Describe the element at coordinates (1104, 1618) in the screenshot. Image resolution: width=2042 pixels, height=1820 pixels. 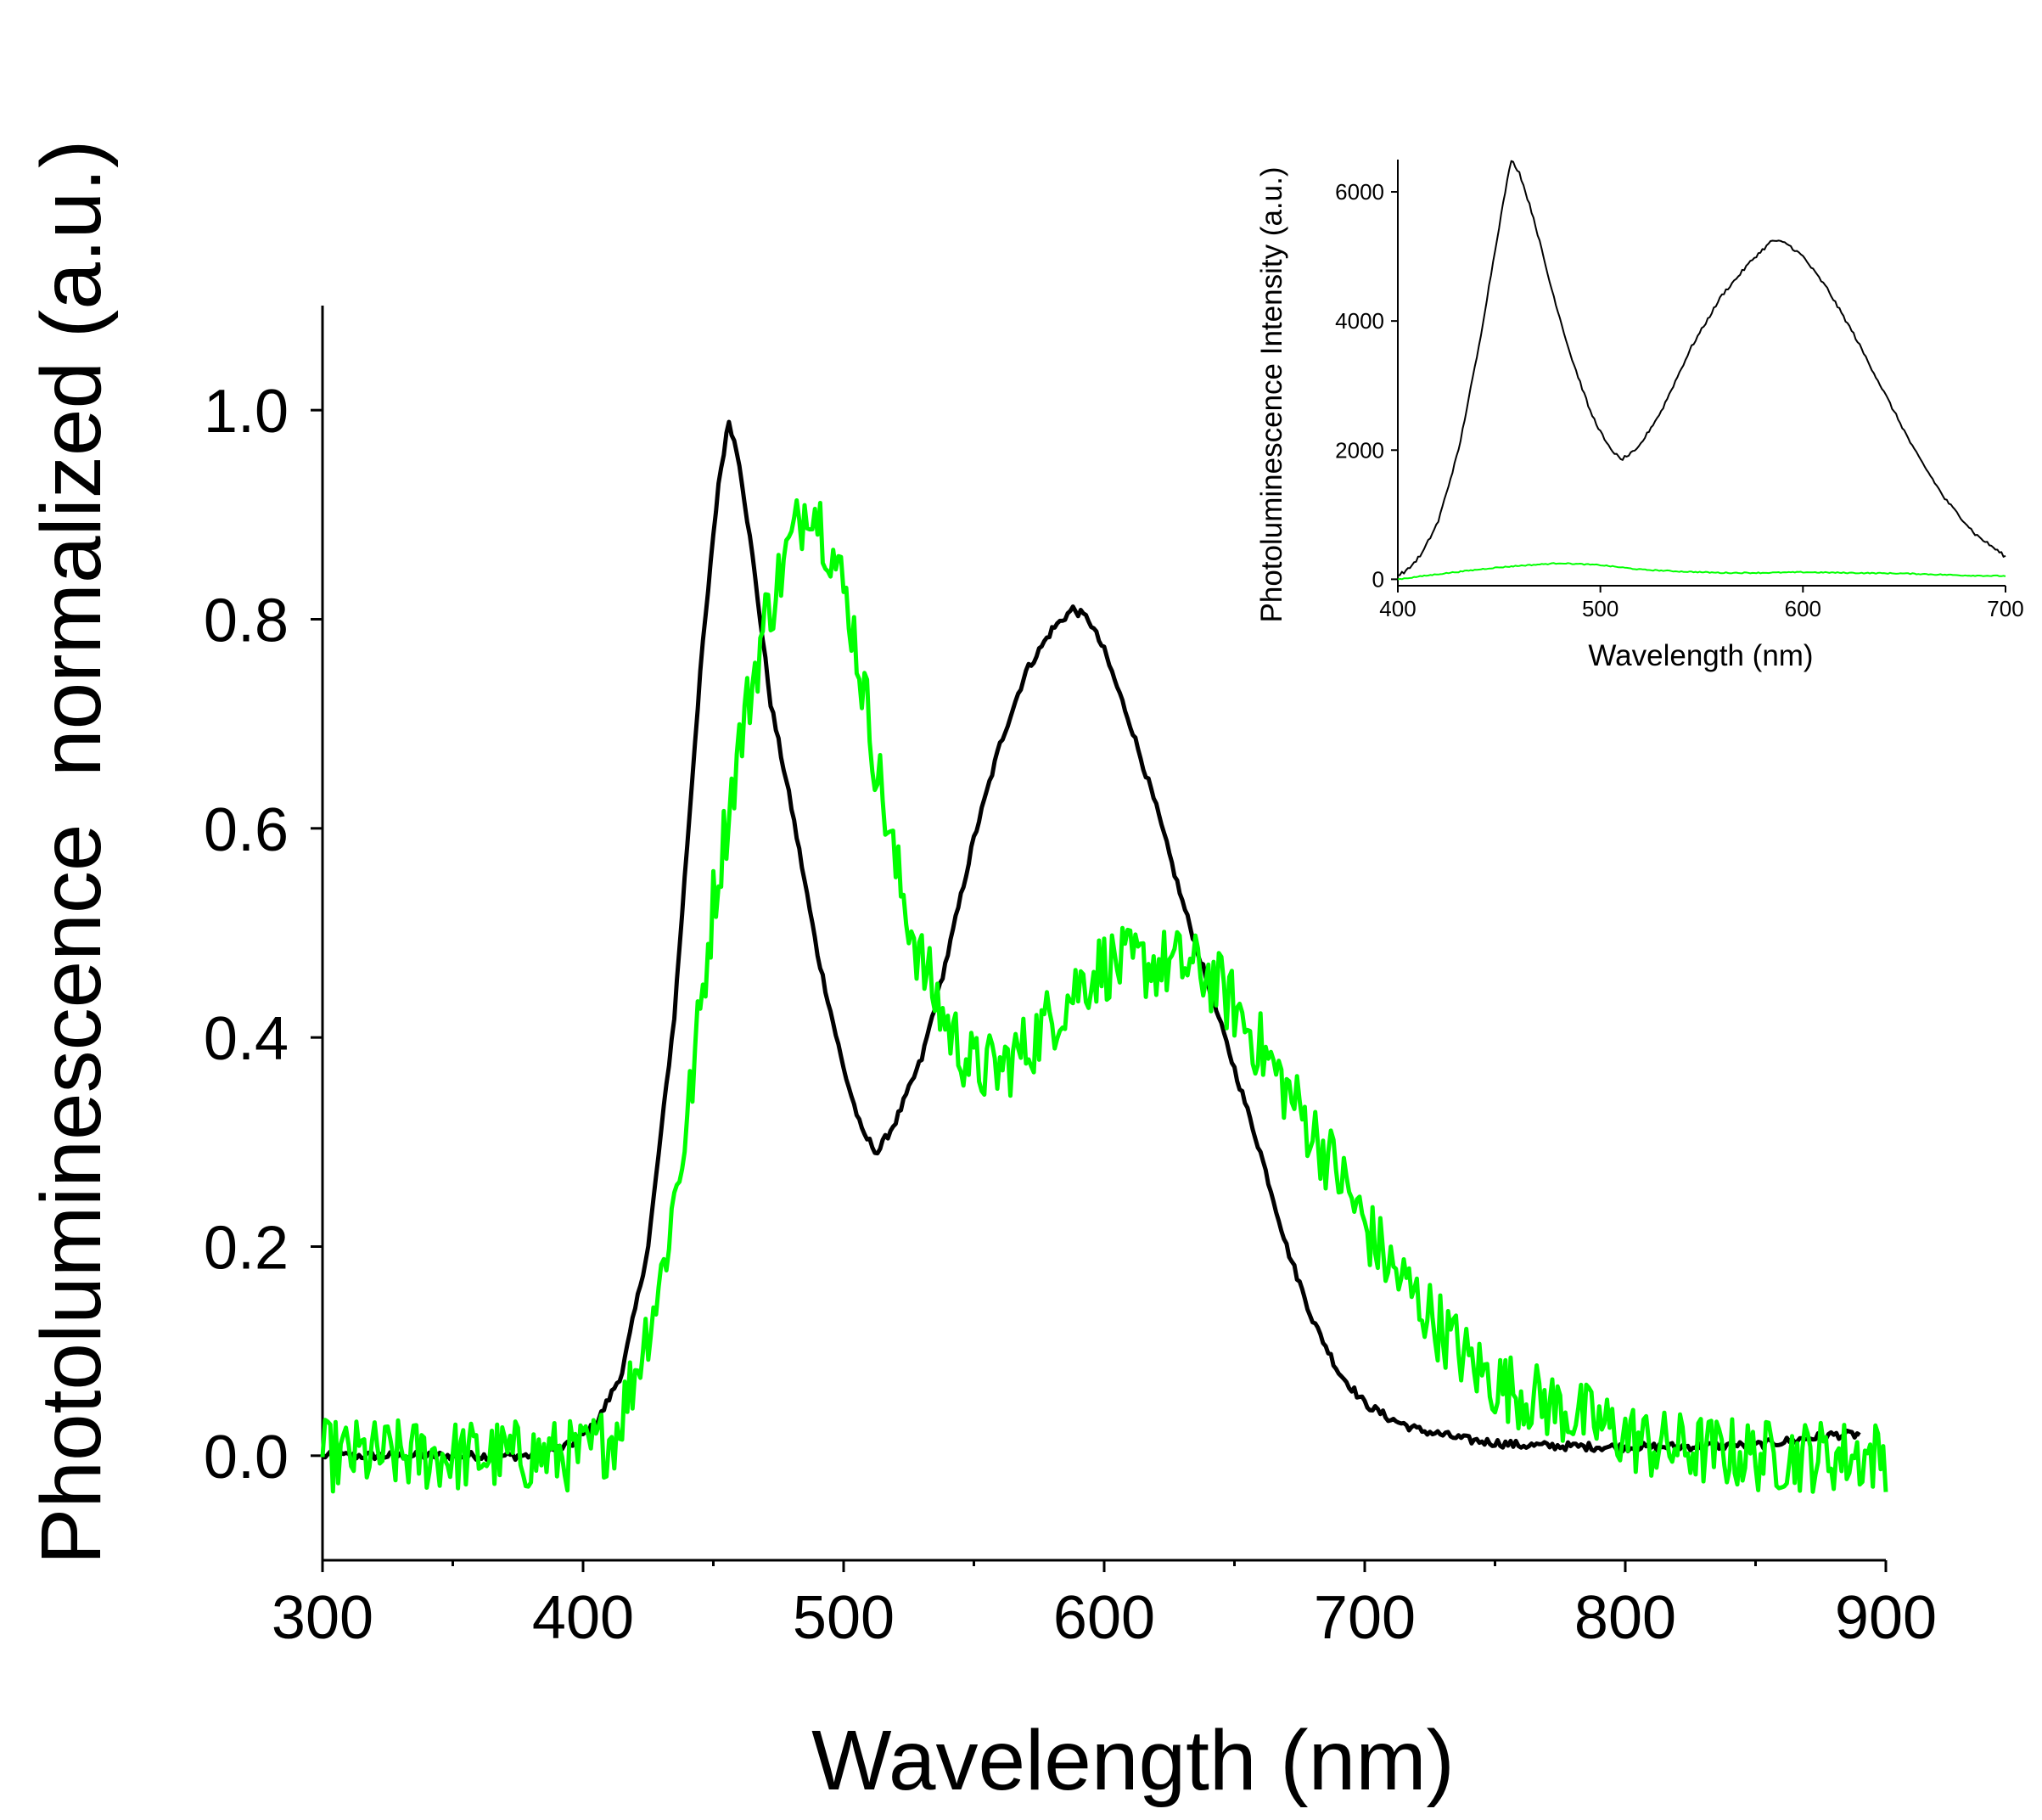
I see `main-x-tick-label: 600` at that location.